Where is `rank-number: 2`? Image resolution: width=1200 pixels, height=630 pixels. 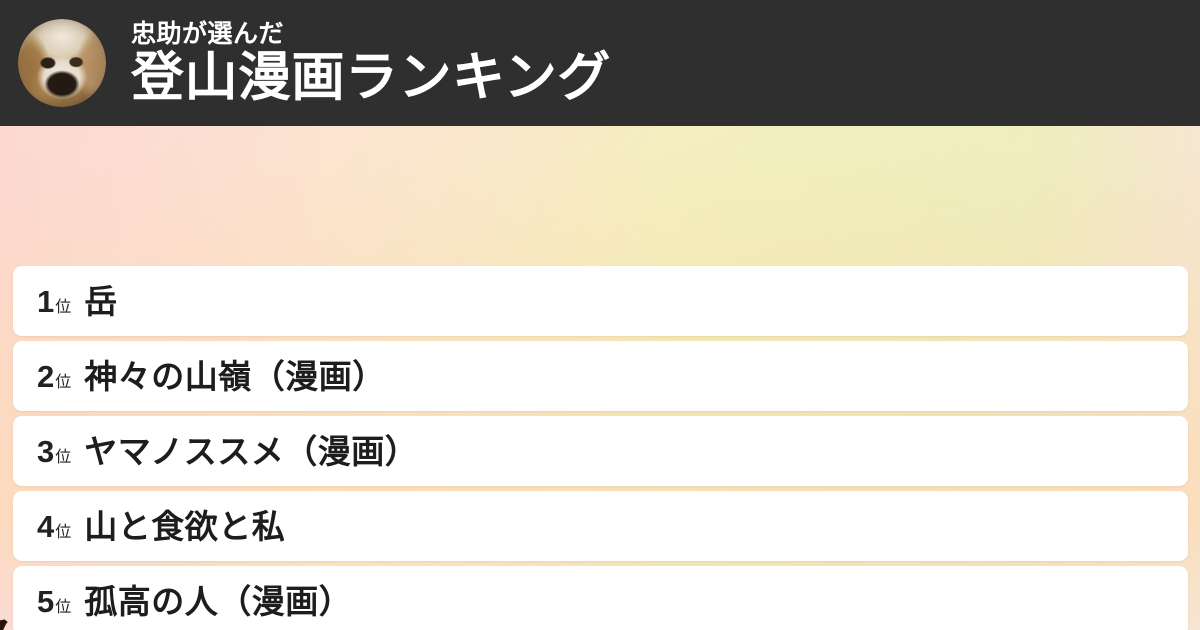
rank-number: 2 is located at coordinates (46, 376).